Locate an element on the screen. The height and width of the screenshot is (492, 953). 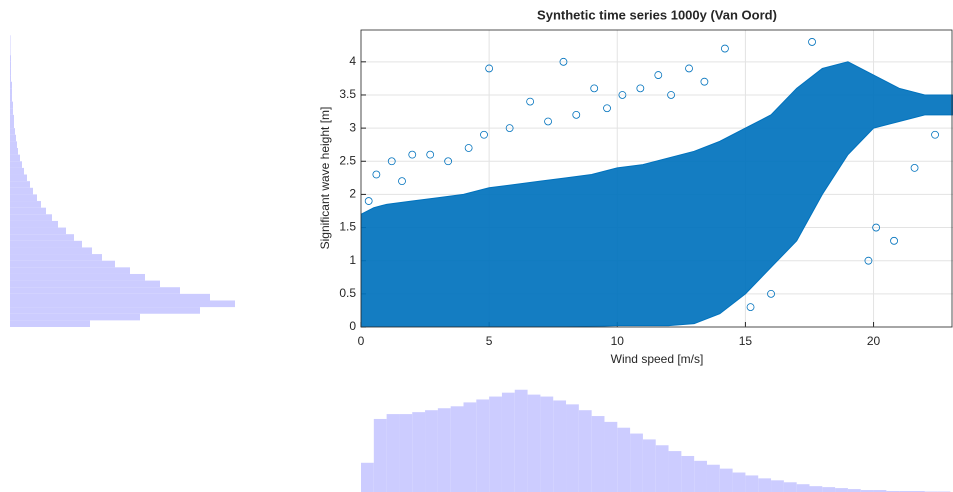
y-tick-label: 0.5 is located at coordinates (347, 293).